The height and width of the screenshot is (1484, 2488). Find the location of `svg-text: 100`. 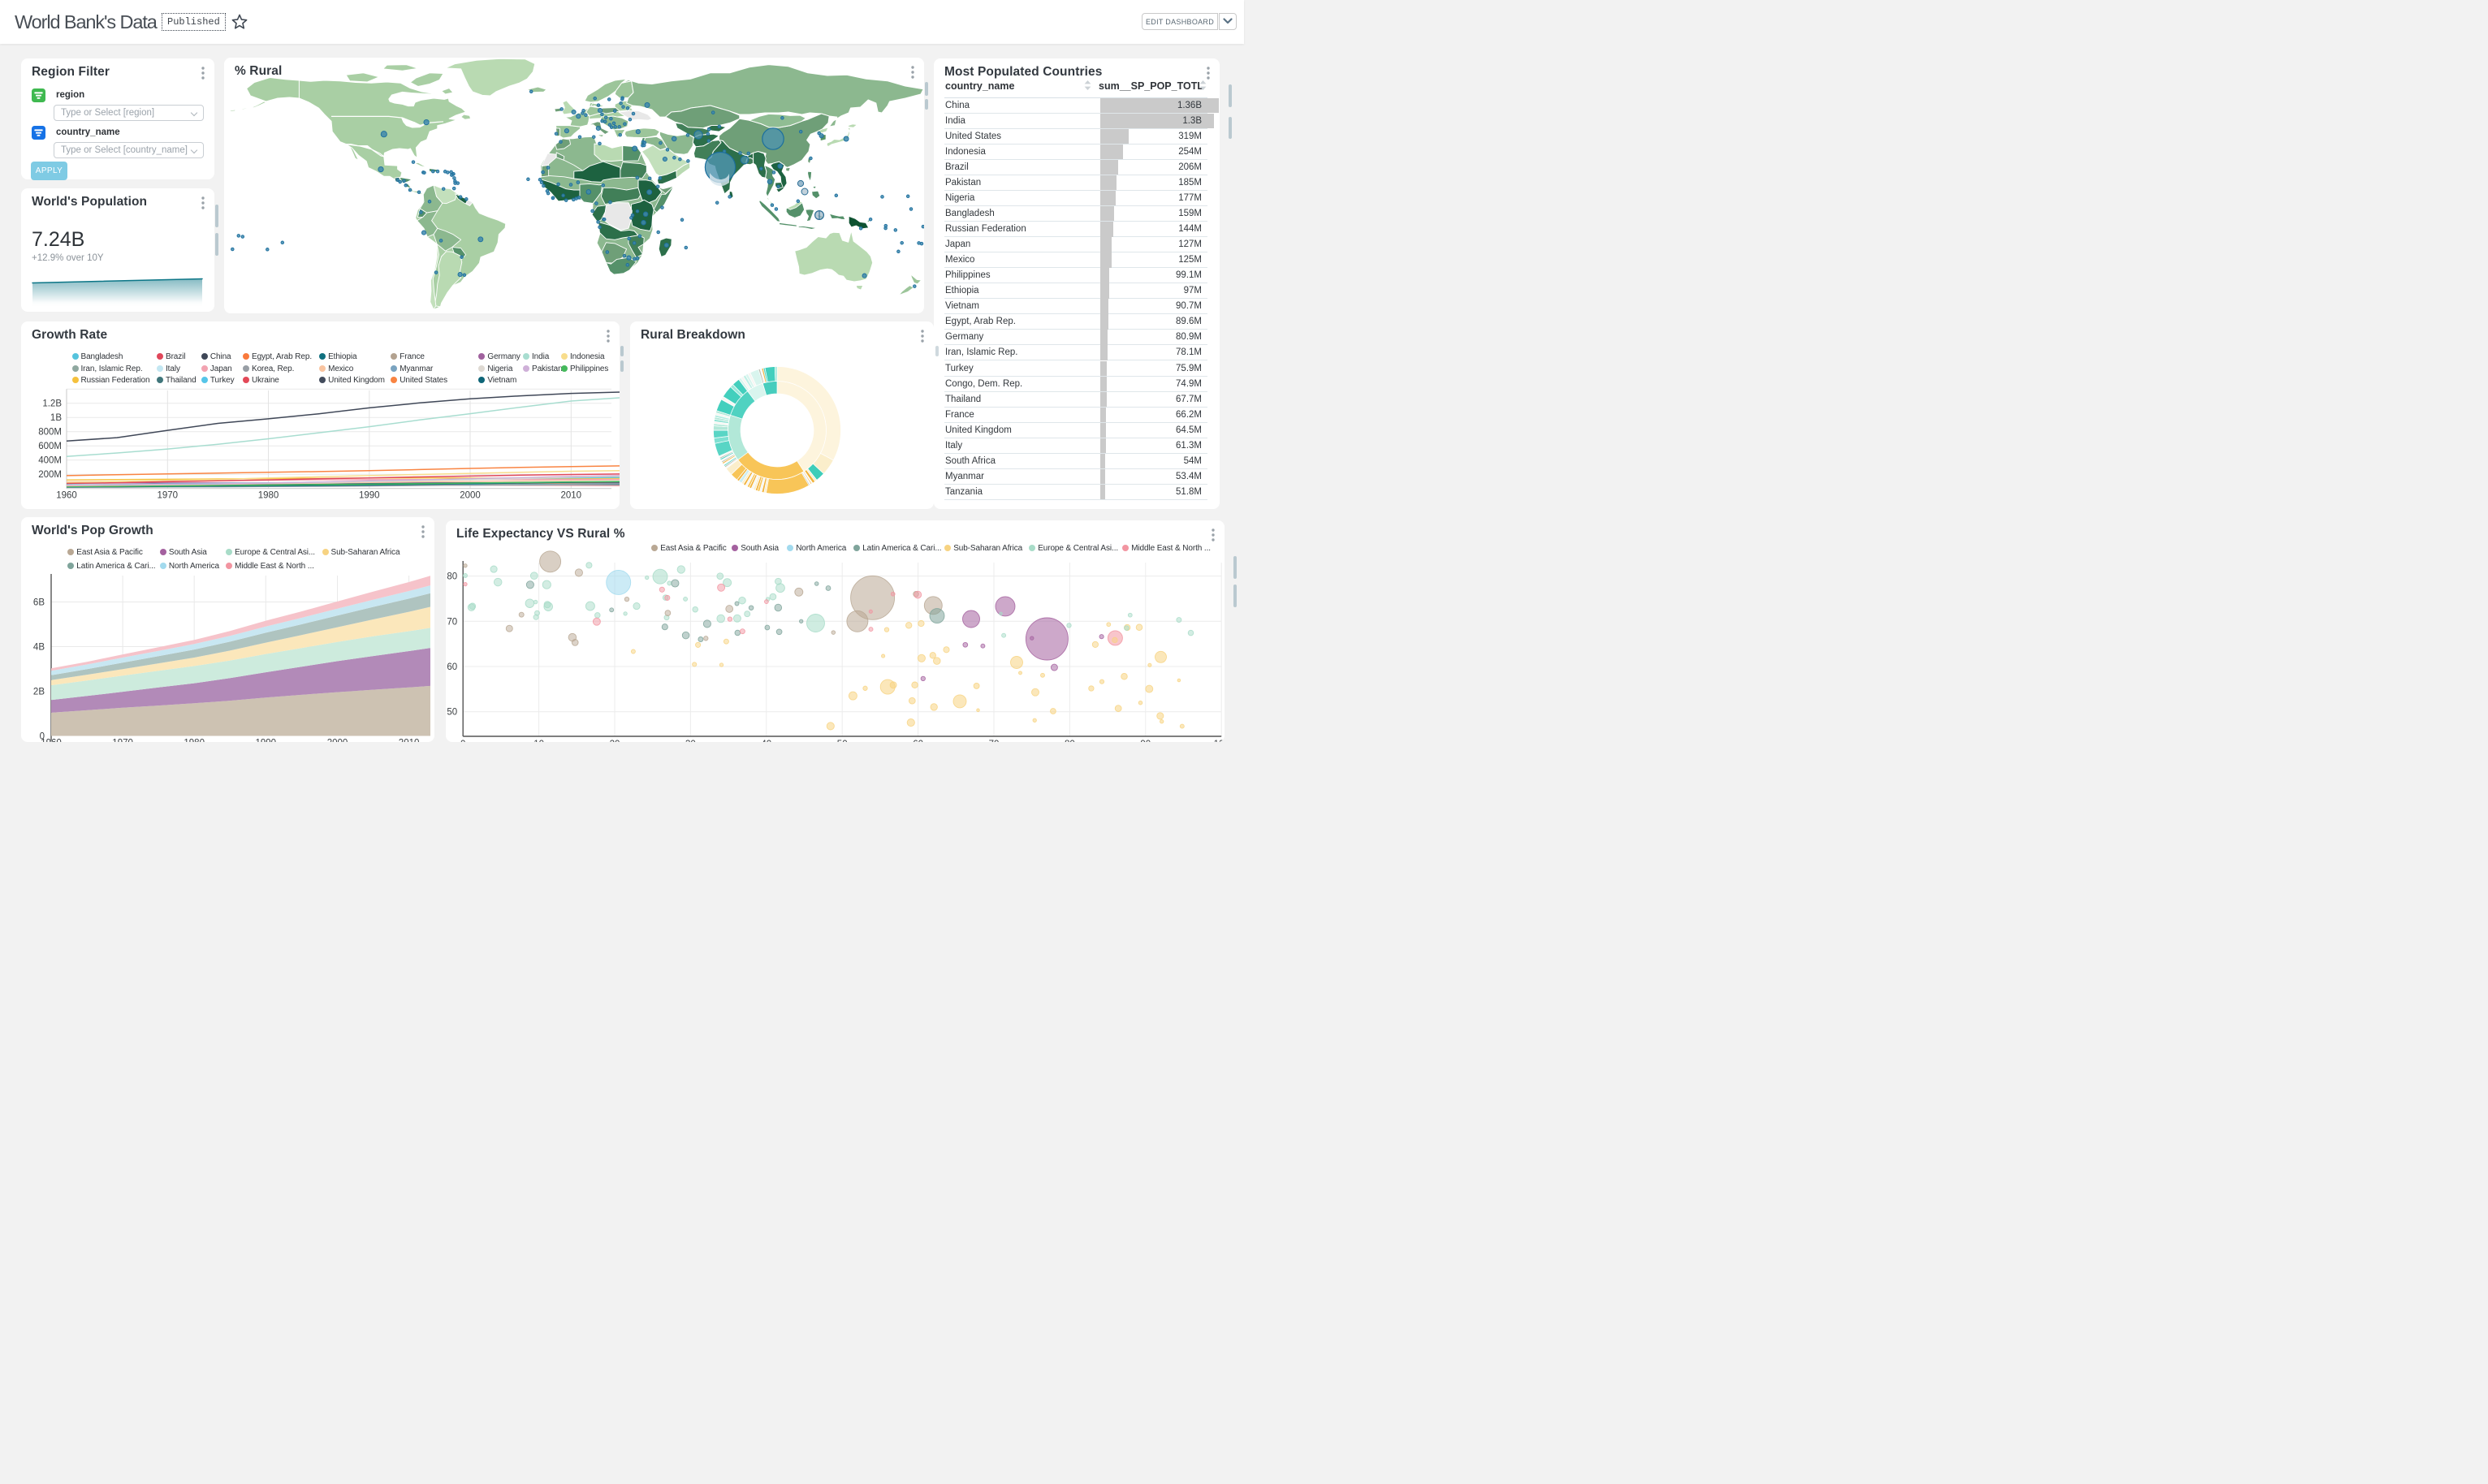

svg-text: 100 is located at coordinates (1219, 741).